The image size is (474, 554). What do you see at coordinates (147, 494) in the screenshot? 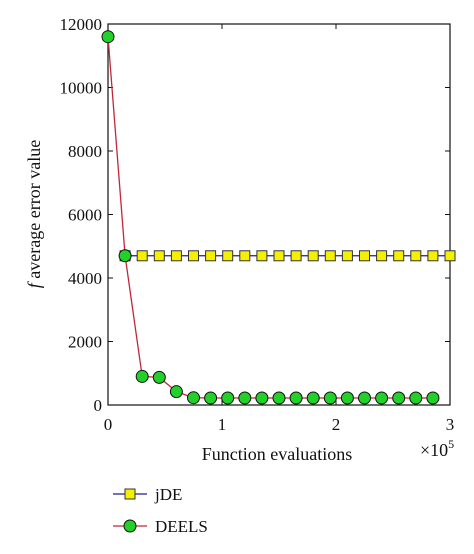
I see `legend-item-jde: jDE` at bounding box center [147, 494].